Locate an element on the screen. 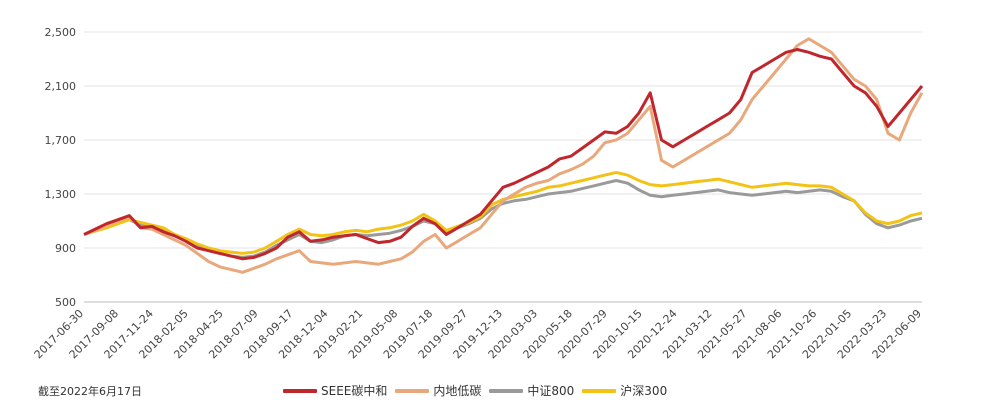 This screenshot has width=981, height=417. date-note: 截至2022年6月17日 is located at coordinates (90, 391).